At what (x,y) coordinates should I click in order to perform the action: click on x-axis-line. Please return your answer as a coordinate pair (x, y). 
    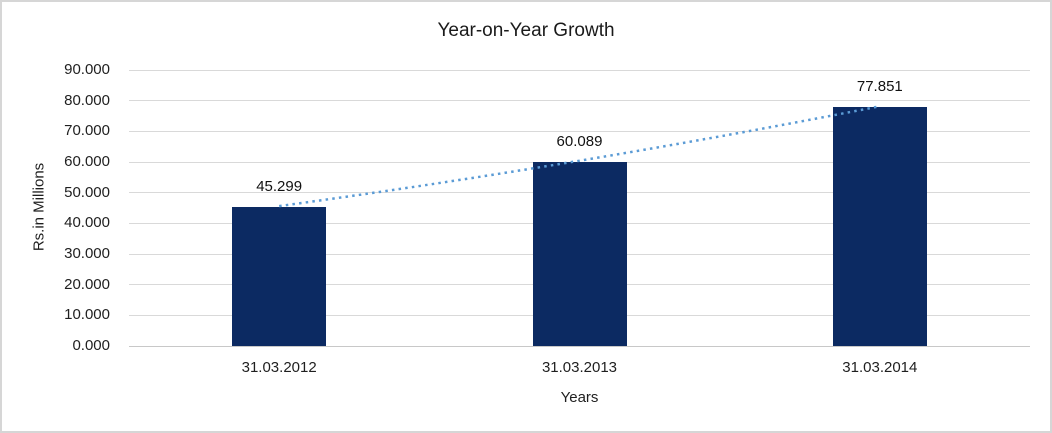
    Looking at the image, I should click on (579, 346).